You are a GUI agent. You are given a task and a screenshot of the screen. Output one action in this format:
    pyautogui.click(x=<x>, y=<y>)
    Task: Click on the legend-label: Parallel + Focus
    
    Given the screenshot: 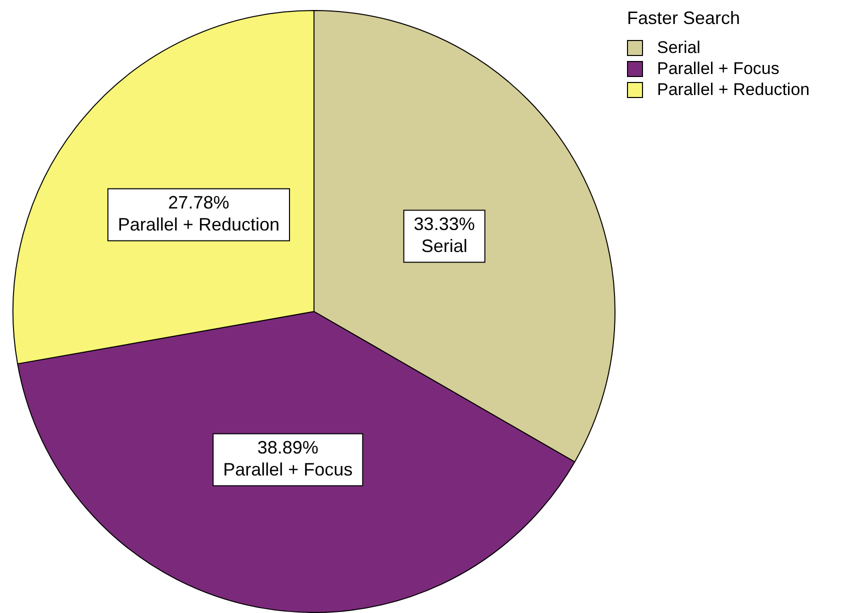 What is the action you would take?
    pyautogui.click(x=718, y=68)
    